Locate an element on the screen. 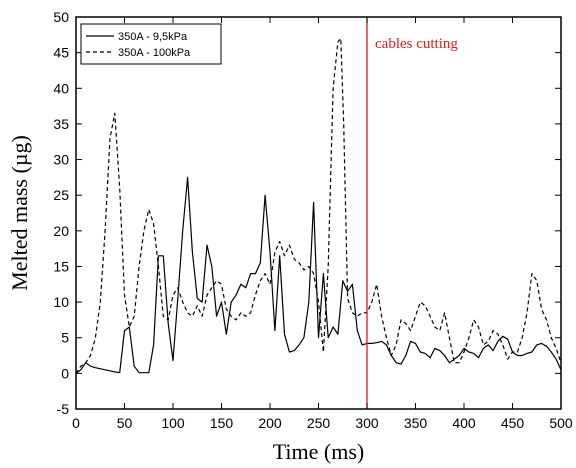 This screenshot has height=468, width=576. x-tick-label: 250 is located at coordinates (319, 423).